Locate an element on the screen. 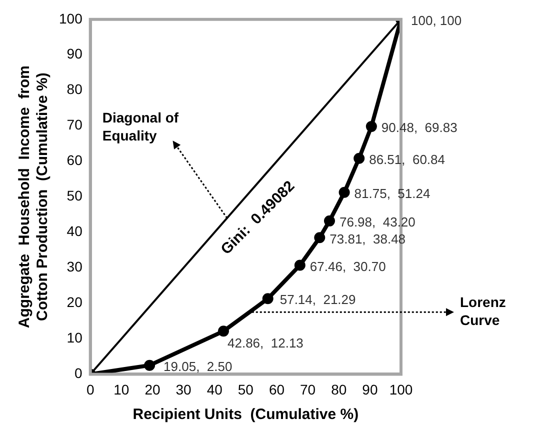 The height and width of the screenshot is (440, 559). x-tick-label: 30 is located at coordinates (184, 389).